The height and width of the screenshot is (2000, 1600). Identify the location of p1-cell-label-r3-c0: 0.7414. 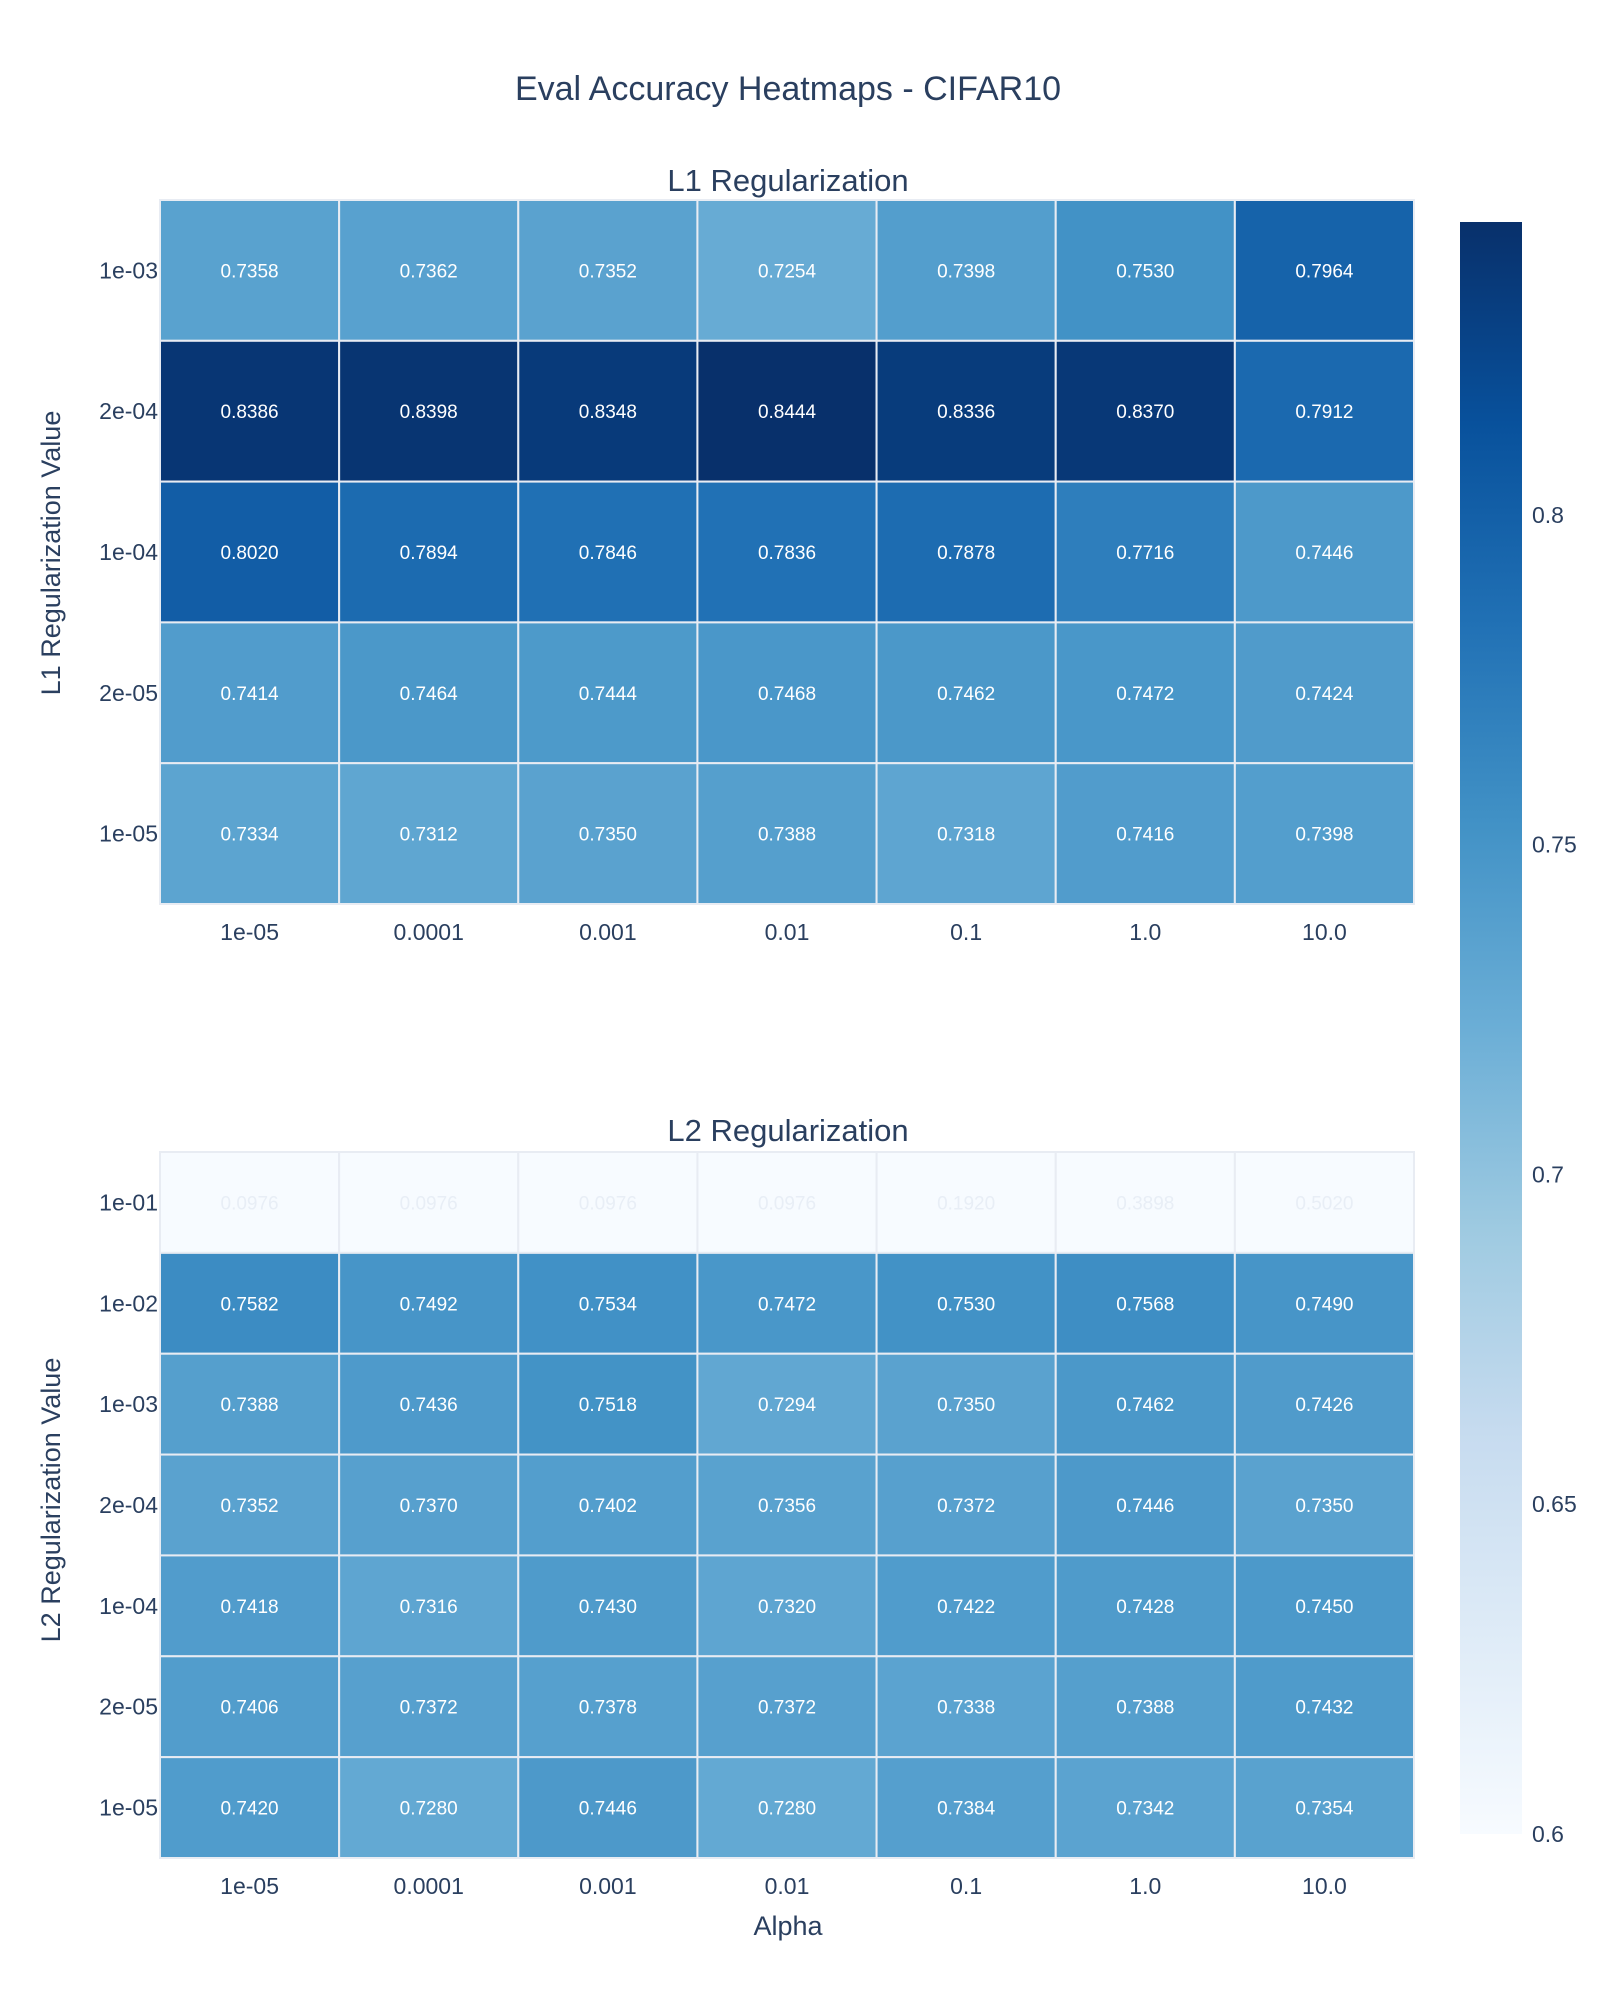
(250, 694).